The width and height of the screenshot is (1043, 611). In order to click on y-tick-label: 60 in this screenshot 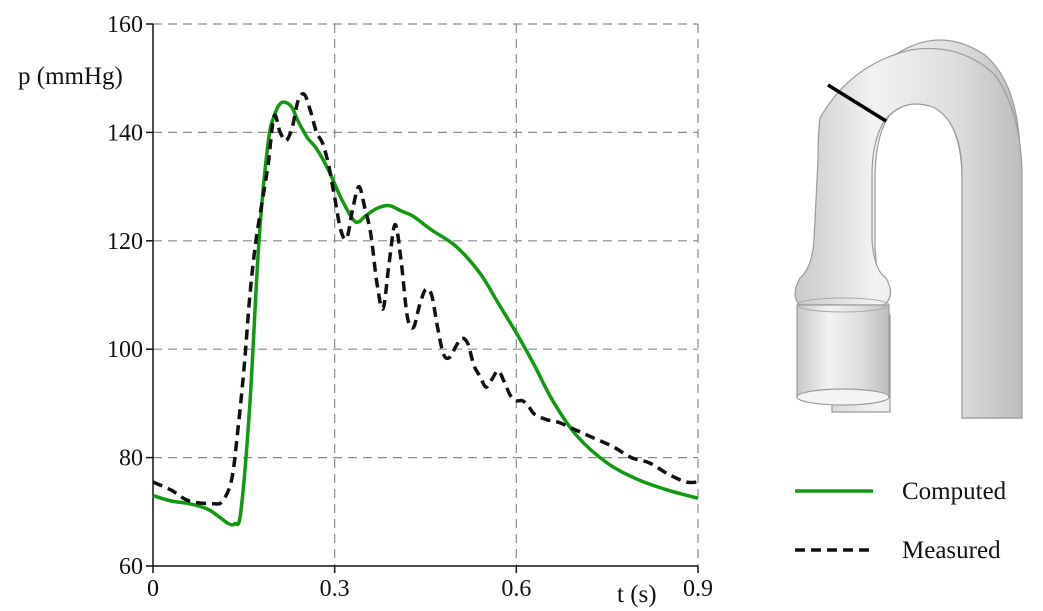, I will do `click(131, 567)`.